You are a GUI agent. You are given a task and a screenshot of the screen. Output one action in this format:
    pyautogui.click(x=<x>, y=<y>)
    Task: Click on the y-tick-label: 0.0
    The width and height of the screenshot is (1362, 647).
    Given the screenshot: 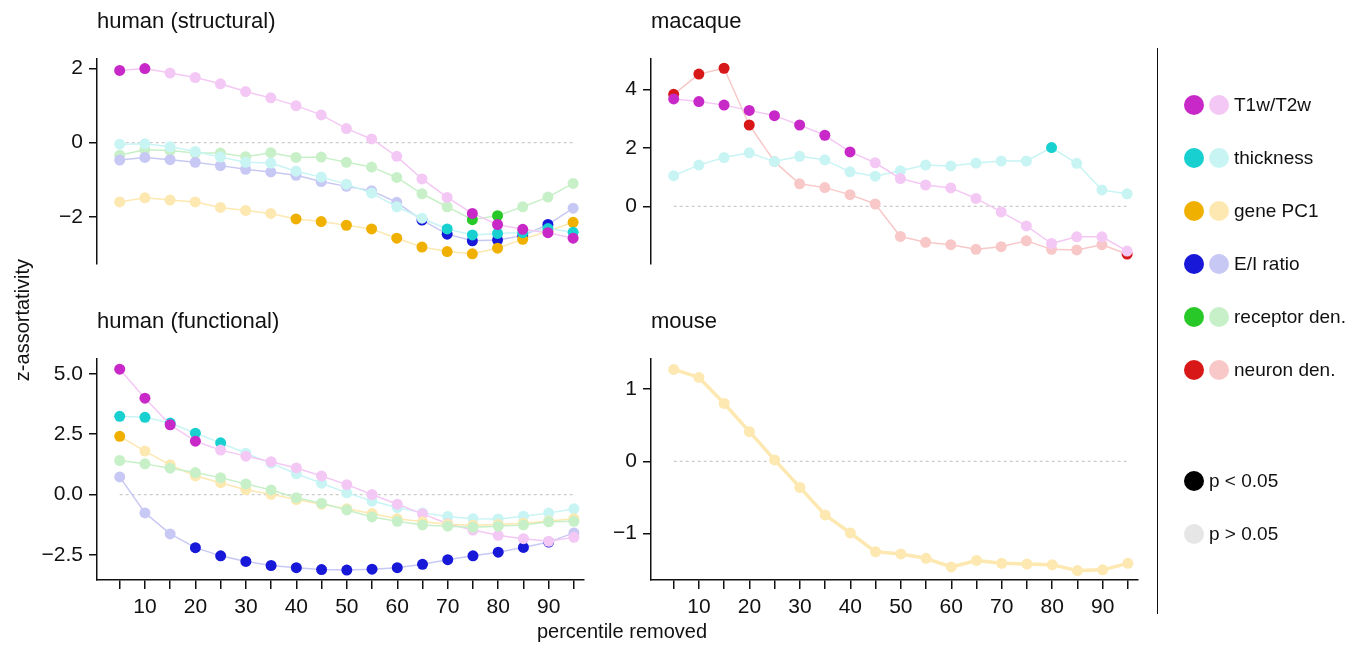 What is the action you would take?
    pyautogui.click(x=68, y=493)
    